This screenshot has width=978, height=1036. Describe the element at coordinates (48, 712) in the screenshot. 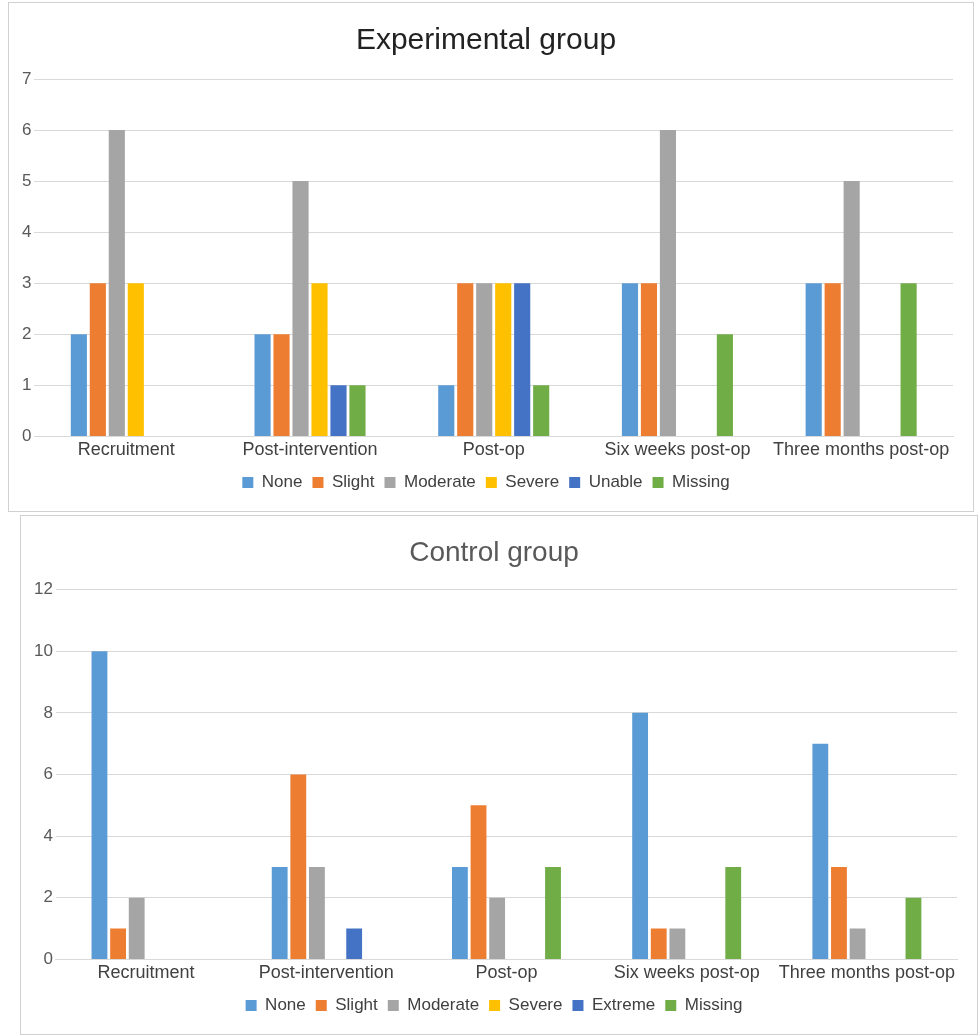

I see `y-tick-label: 8` at that location.